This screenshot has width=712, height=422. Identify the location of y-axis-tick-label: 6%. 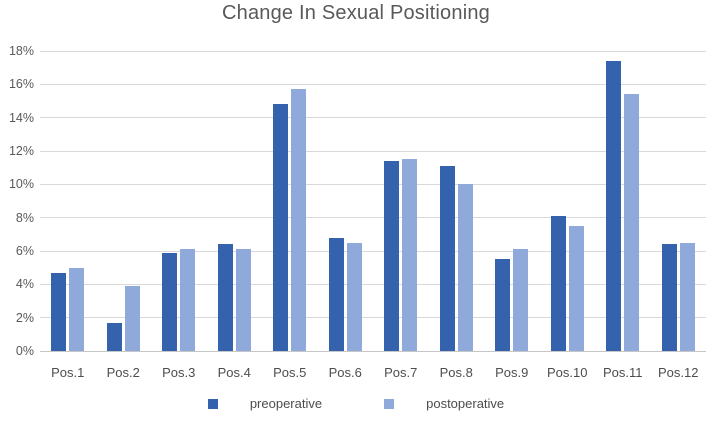
(24, 251).